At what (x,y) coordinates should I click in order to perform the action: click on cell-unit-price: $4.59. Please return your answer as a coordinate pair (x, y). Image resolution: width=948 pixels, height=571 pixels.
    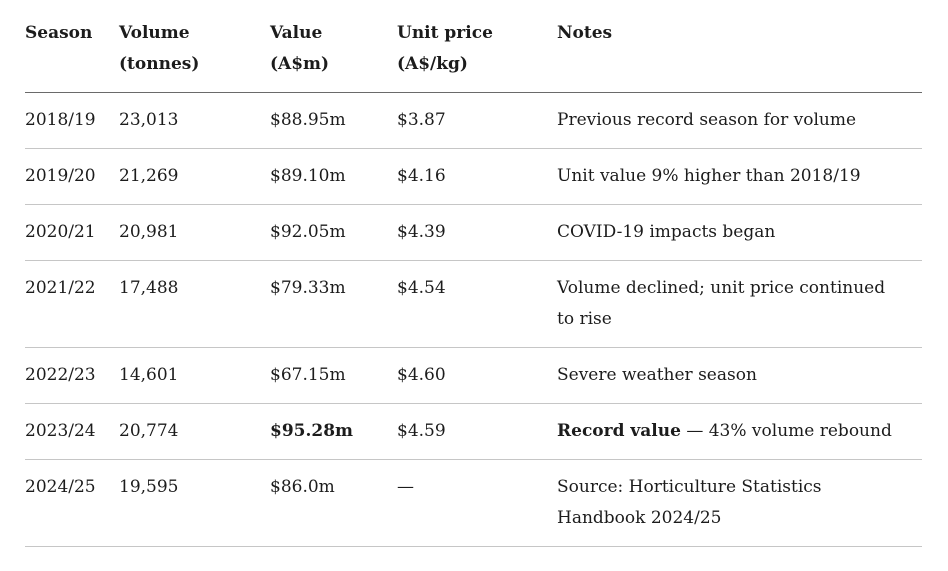
    Looking at the image, I should click on (477, 431).